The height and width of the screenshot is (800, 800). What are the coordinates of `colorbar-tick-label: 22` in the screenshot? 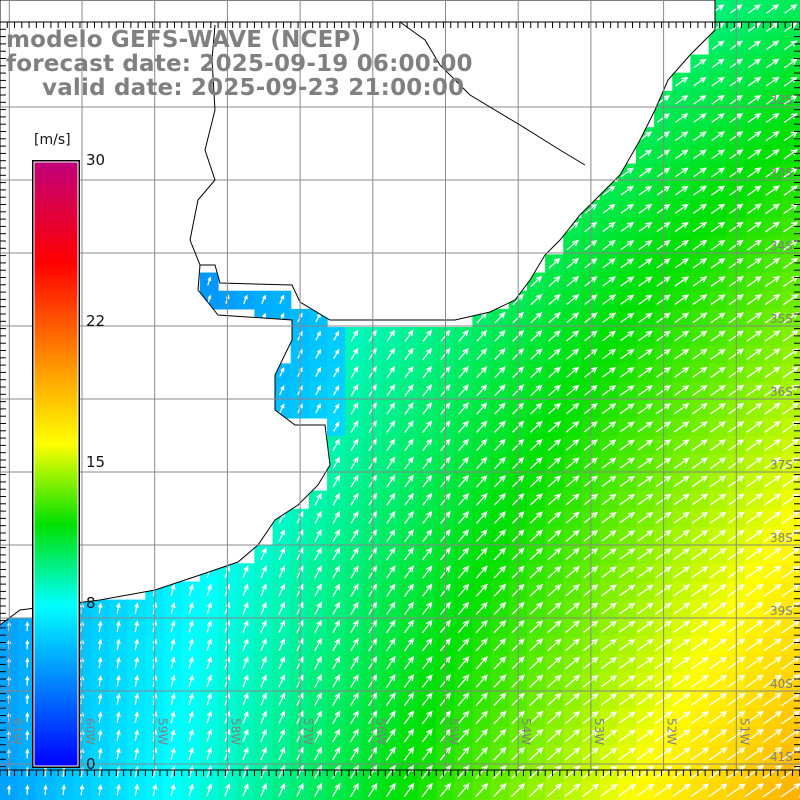 It's located at (96, 321).